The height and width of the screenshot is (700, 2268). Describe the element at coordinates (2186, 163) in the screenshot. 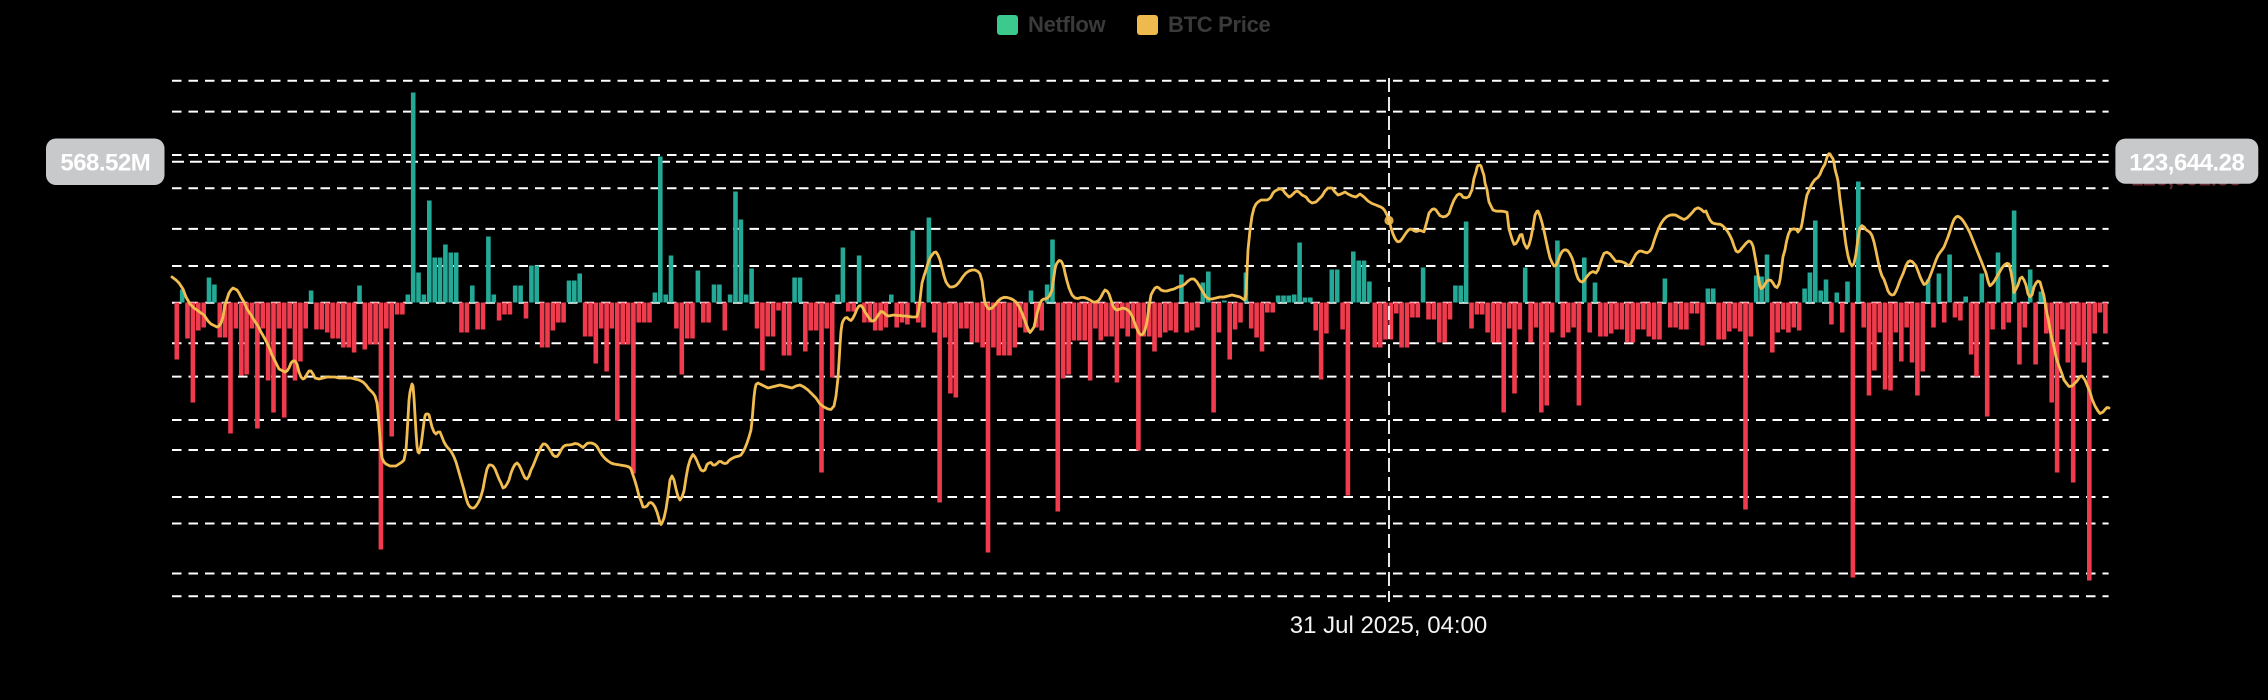

I see `svg-text: 123,644.28` at that location.